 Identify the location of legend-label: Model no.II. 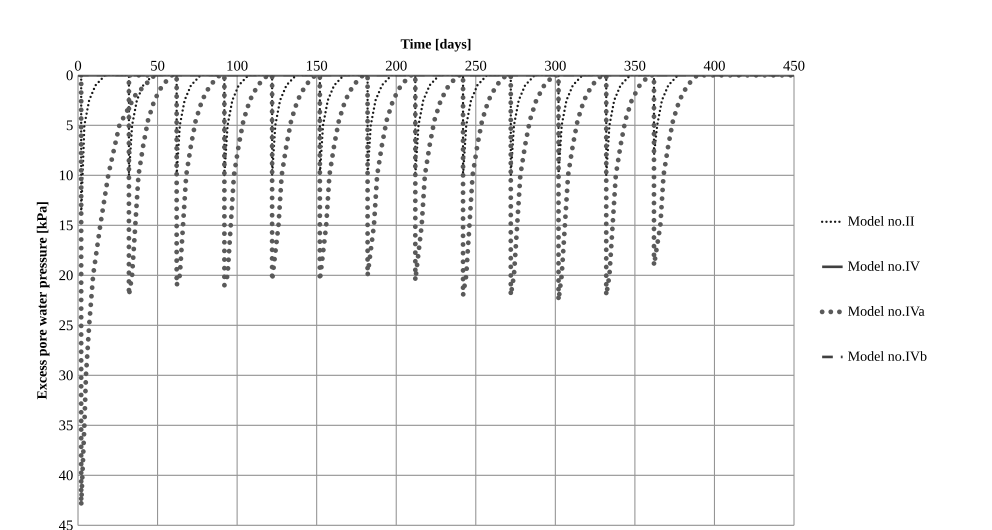
(881, 221).